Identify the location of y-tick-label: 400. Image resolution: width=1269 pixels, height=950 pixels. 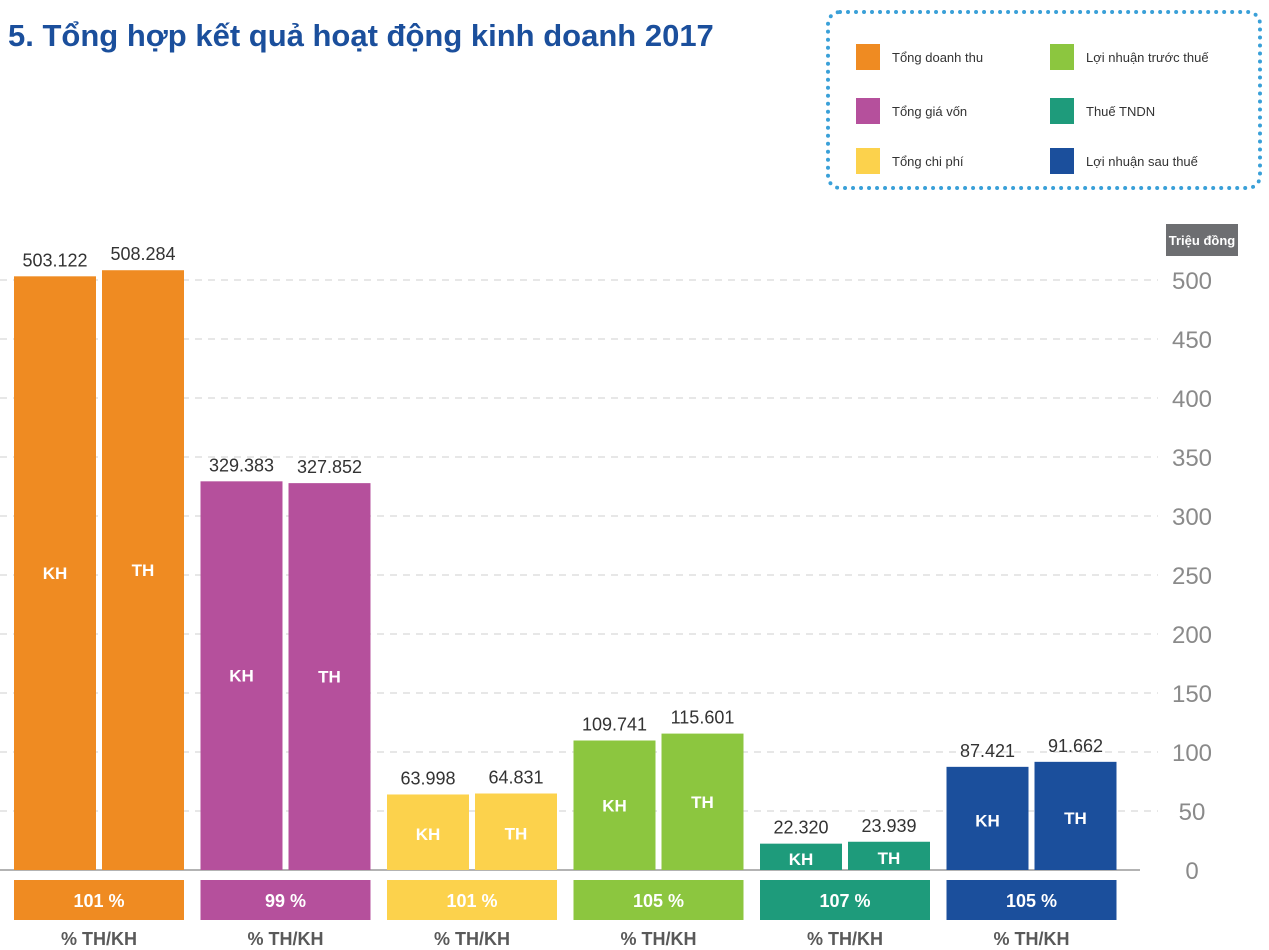
(1192, 399).